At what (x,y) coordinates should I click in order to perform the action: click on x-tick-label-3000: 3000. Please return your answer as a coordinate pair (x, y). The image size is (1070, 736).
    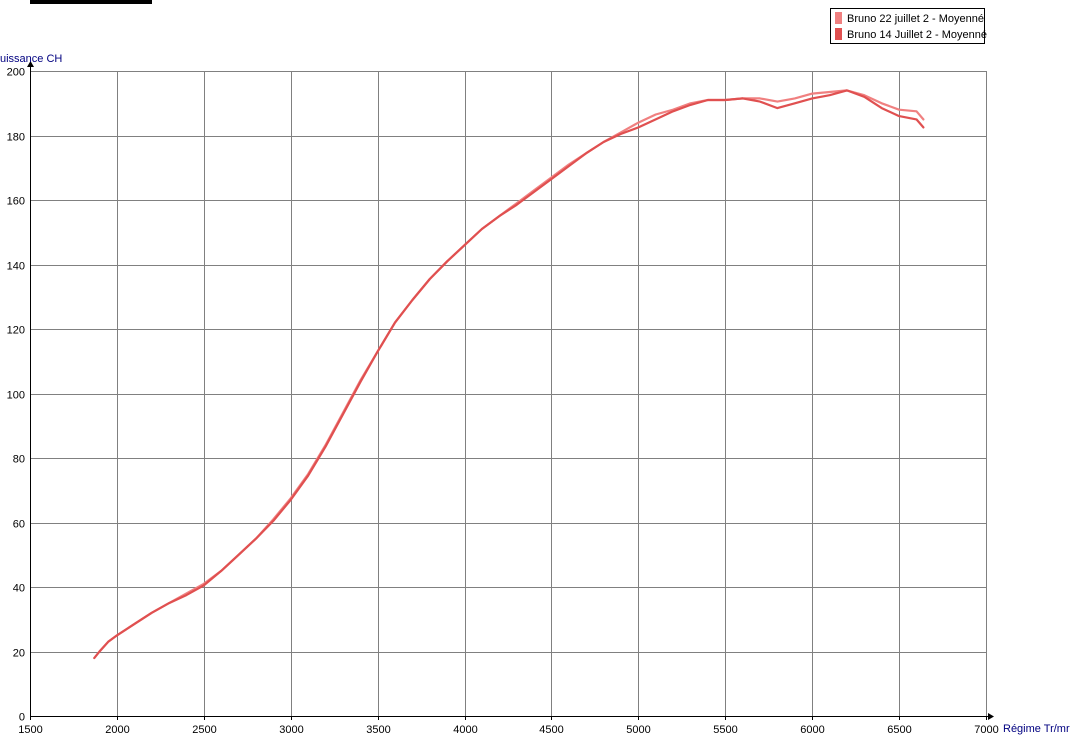
    Looking at the image, I should click on (291, 730).